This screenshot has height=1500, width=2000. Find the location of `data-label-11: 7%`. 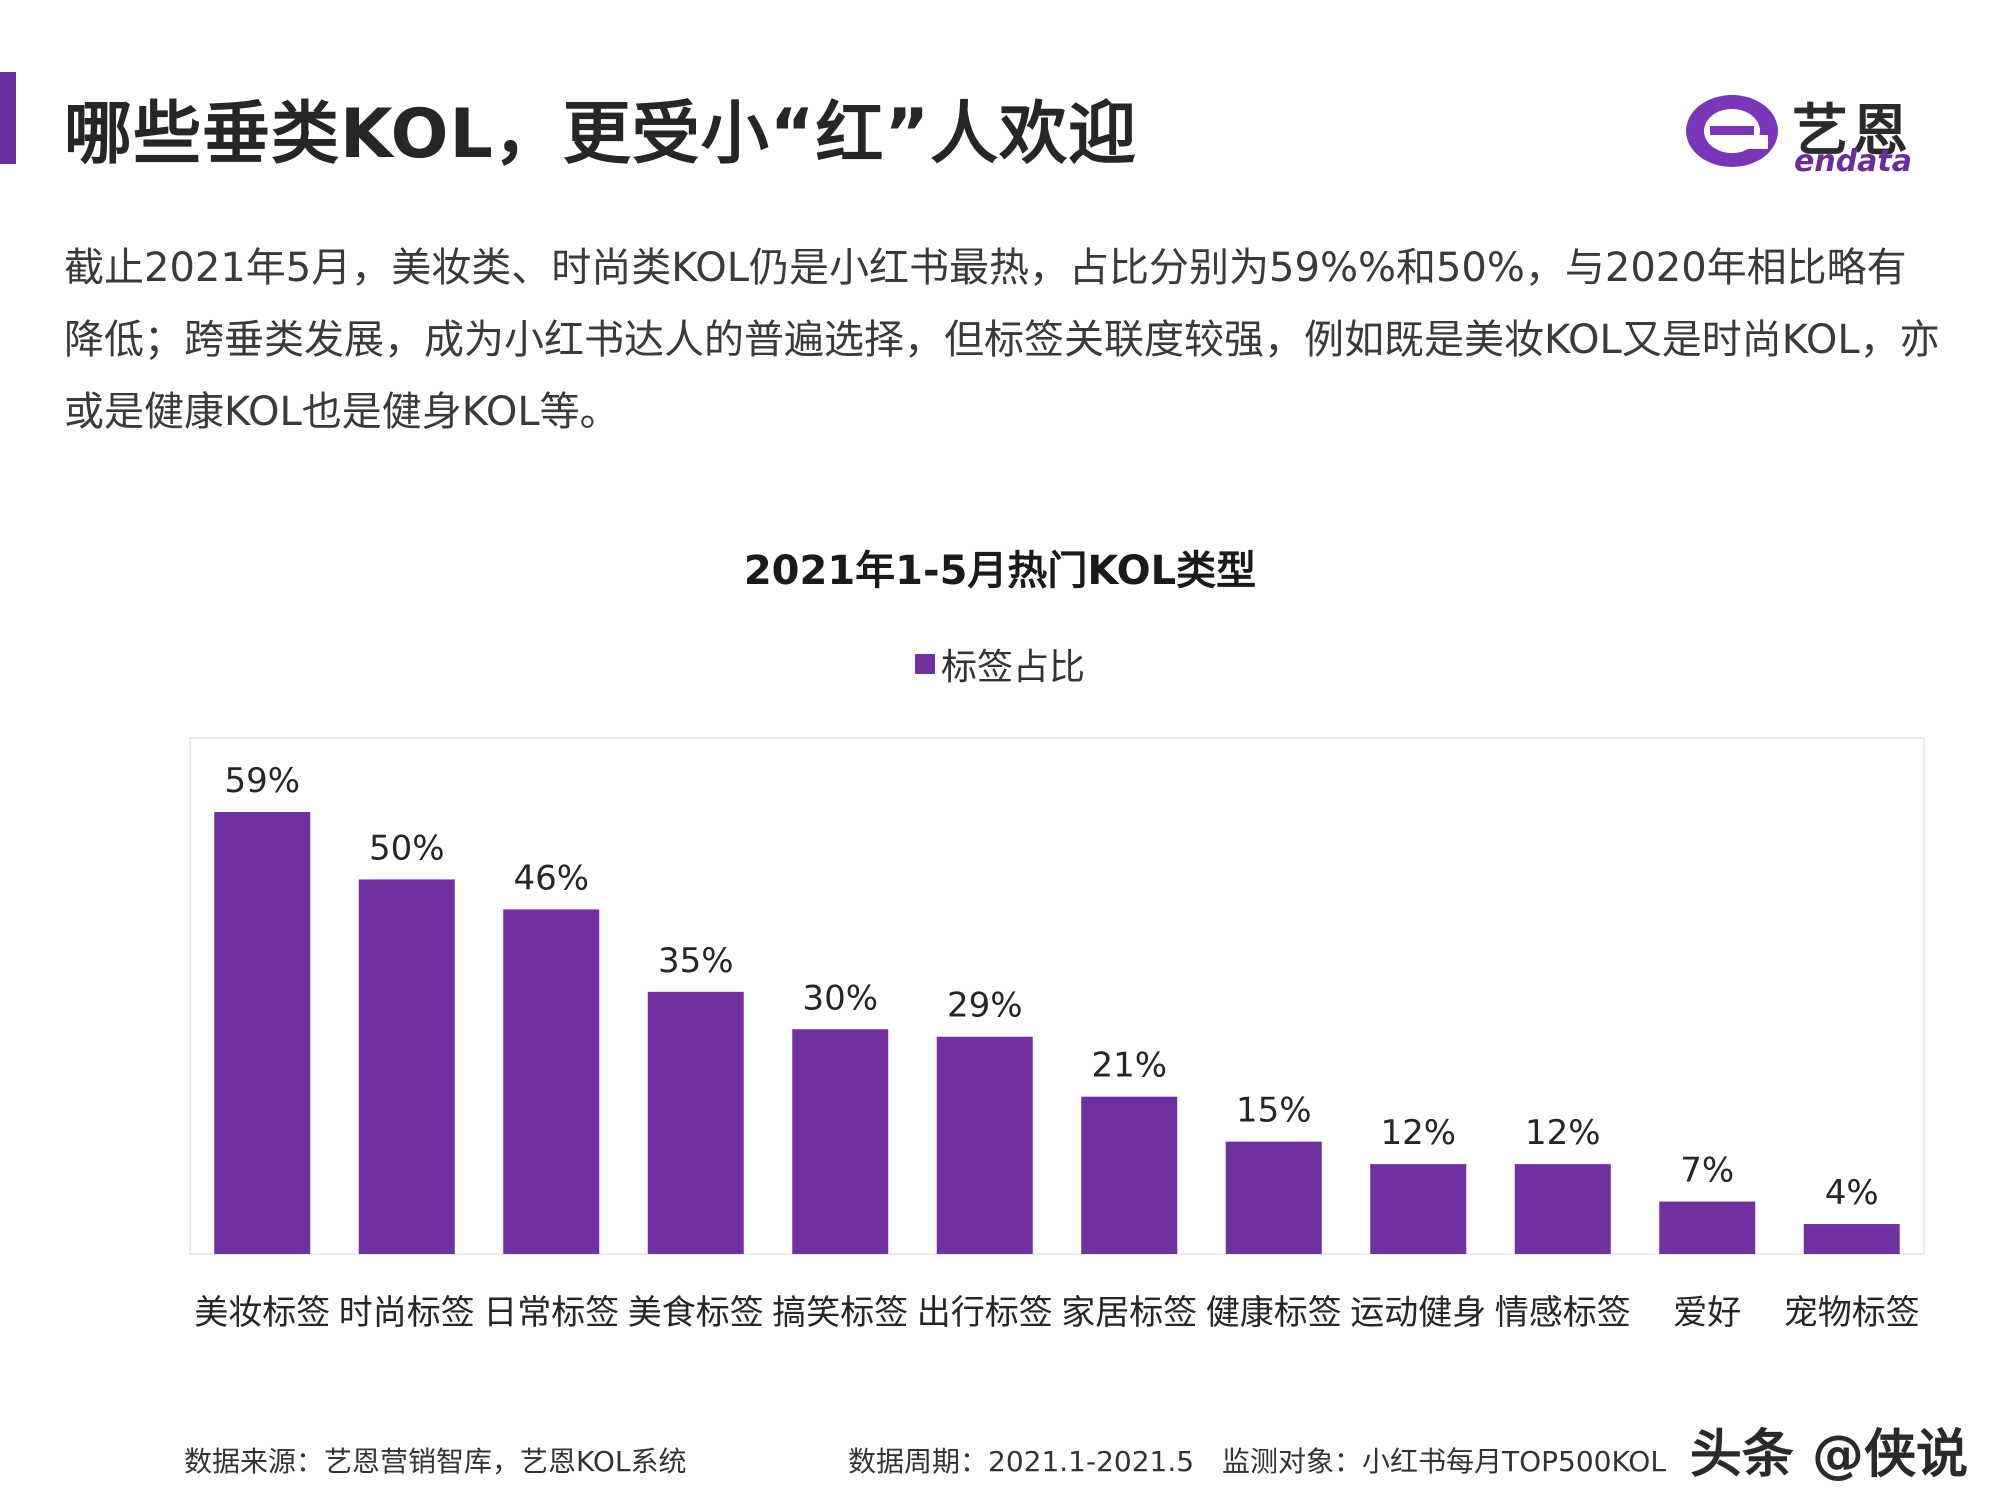

data-label-11: 7% is located at coordinates (1707, 1171).